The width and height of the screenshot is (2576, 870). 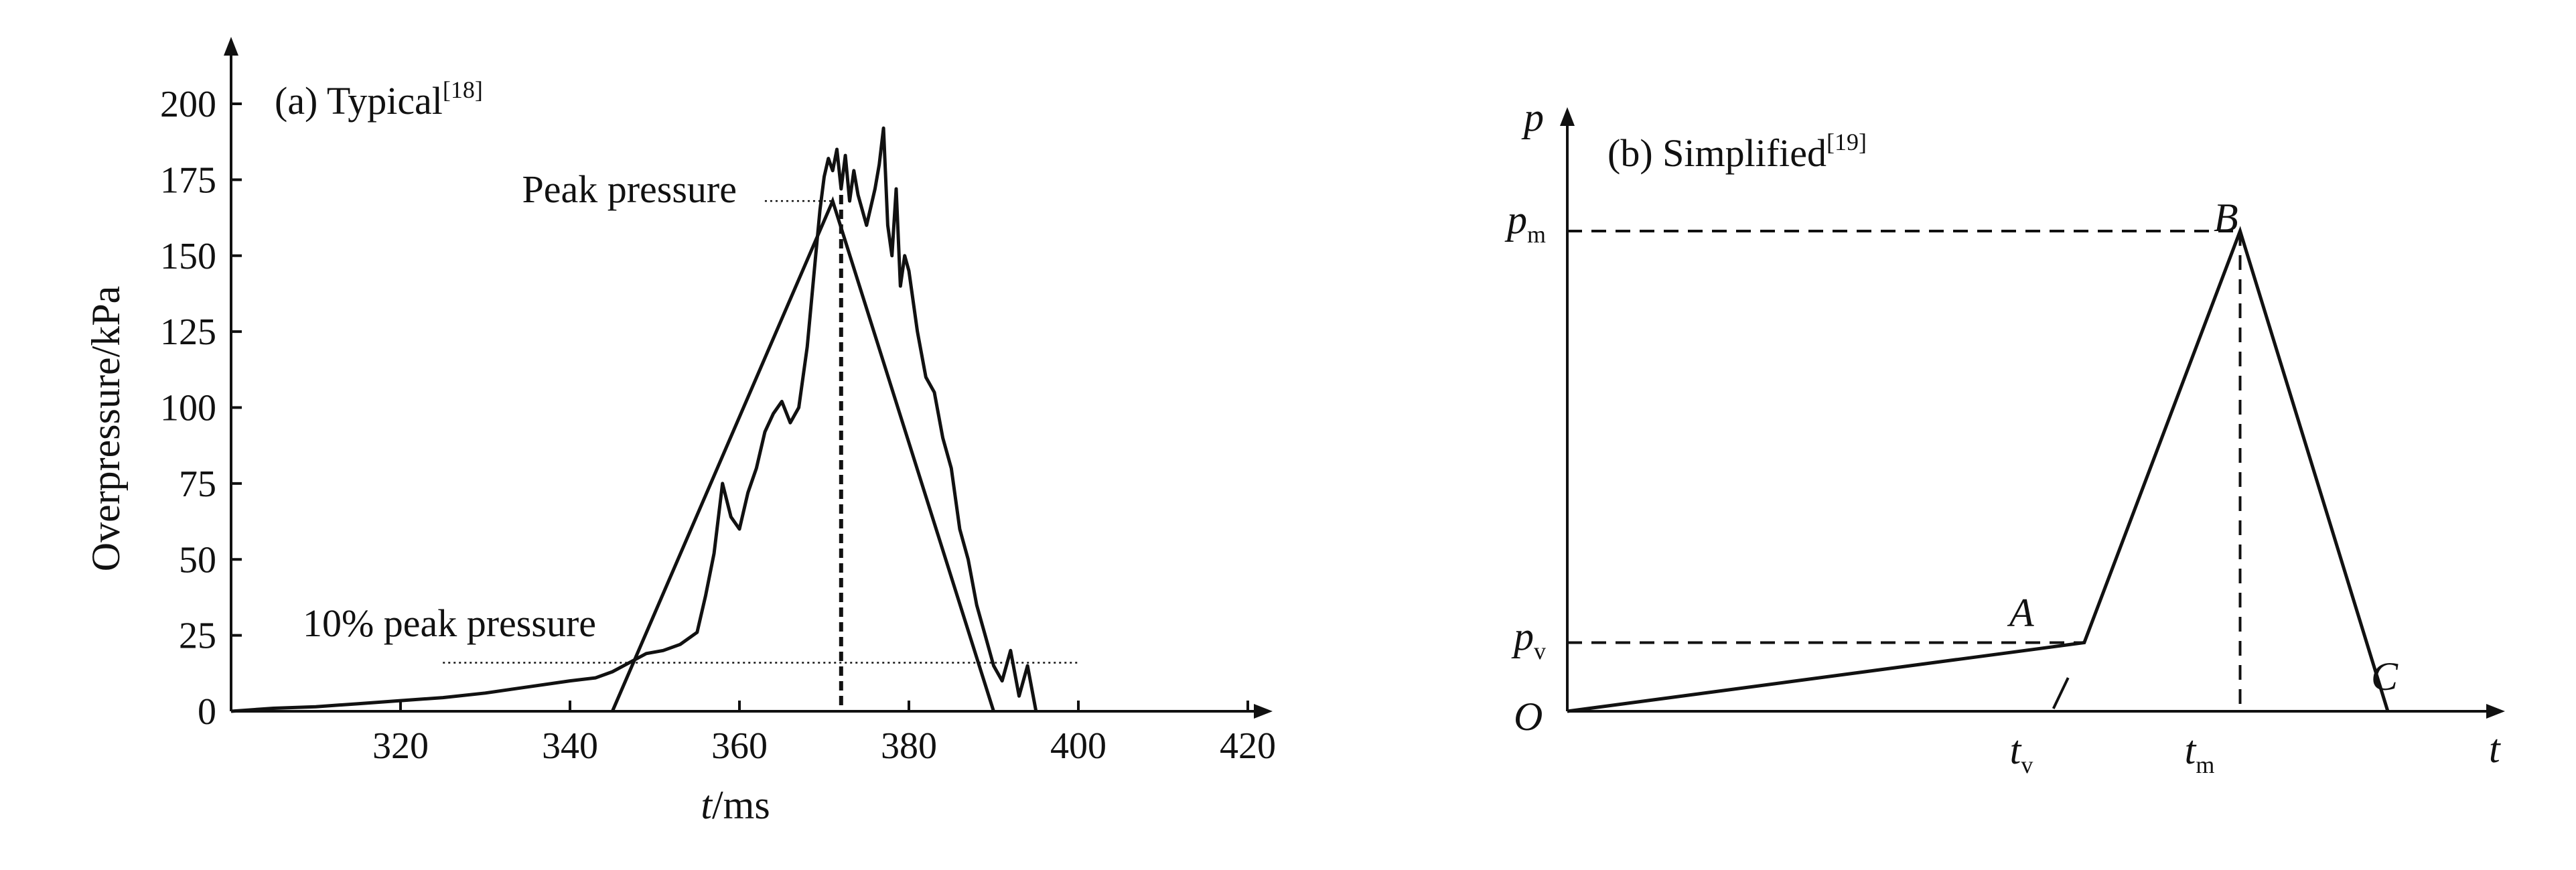 What do you see at coordinates (188, 408) in the screenshot?
I see `panel-a-y-tick-label: 100` at bounding box center [188, 408].